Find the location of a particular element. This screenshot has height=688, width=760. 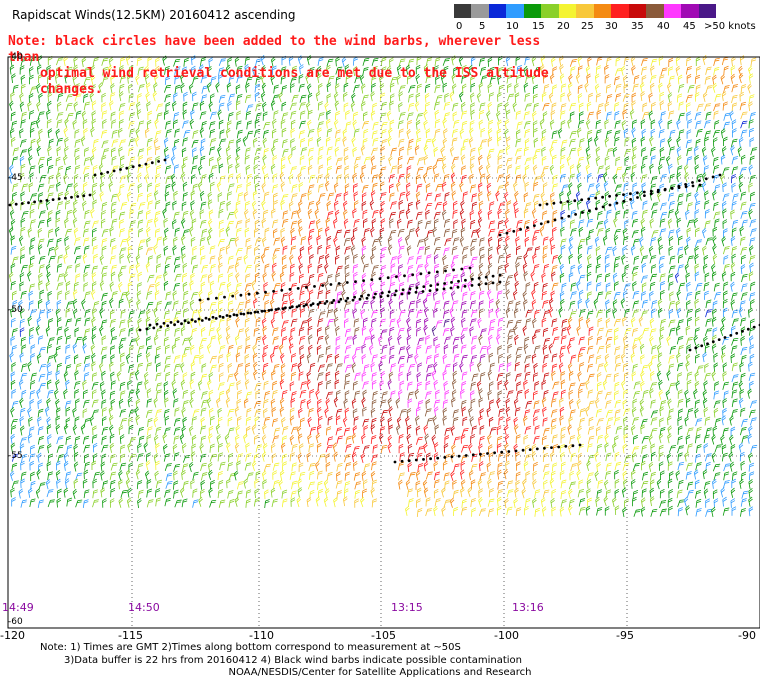

colorbar-swatch is located at coordinates (707, 11).